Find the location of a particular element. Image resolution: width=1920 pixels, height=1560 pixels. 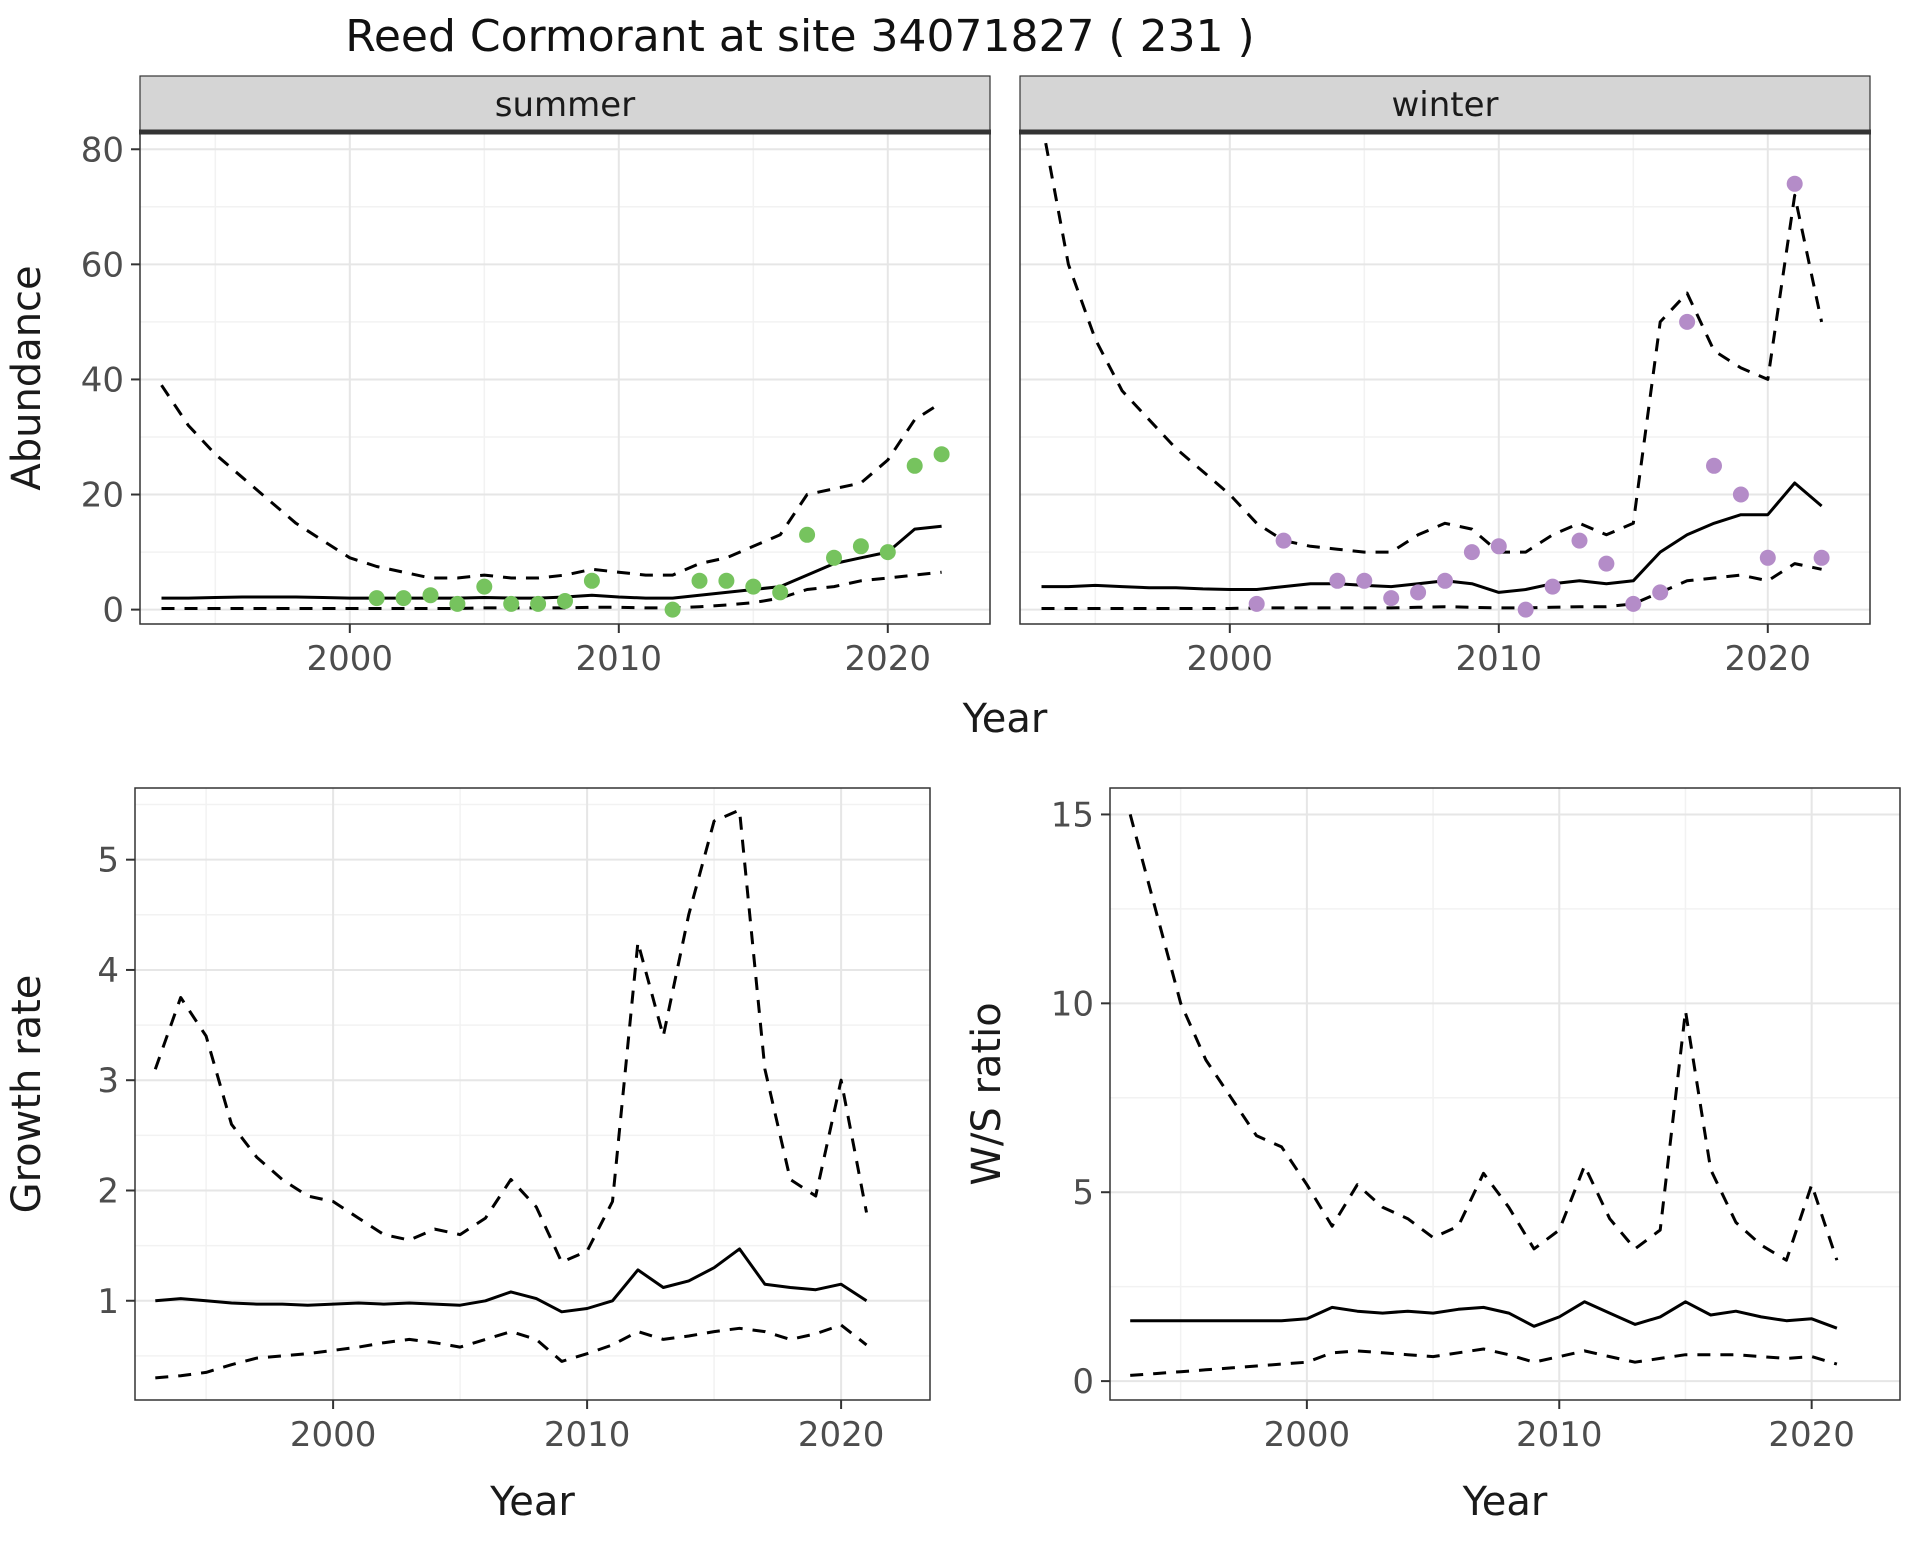

svg-text: 40 is located at coordinates (102, 380).